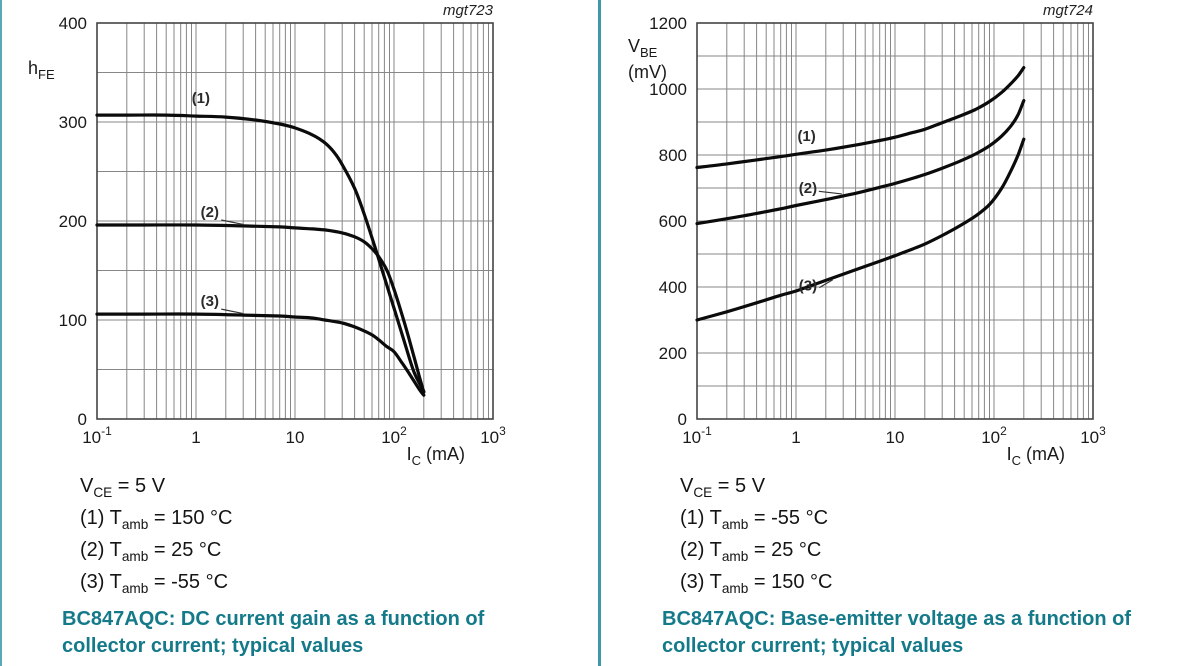 This screenshot has width=1200, height=666. I want to click on y-tick-label: 800, so click(673, 155).